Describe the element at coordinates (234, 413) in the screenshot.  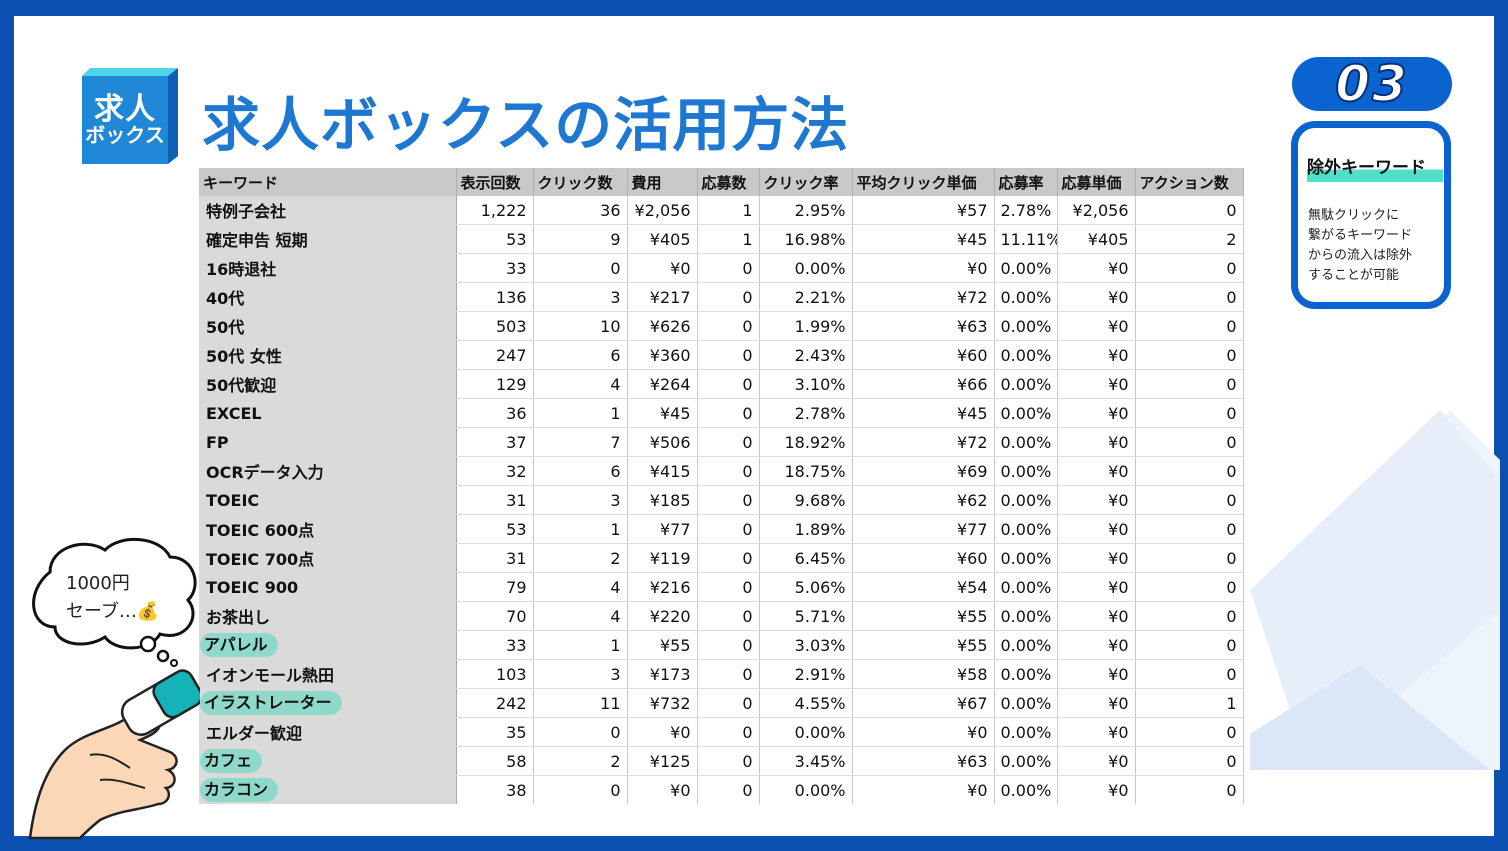
I see `keyword-text: EXCEL` at that location.